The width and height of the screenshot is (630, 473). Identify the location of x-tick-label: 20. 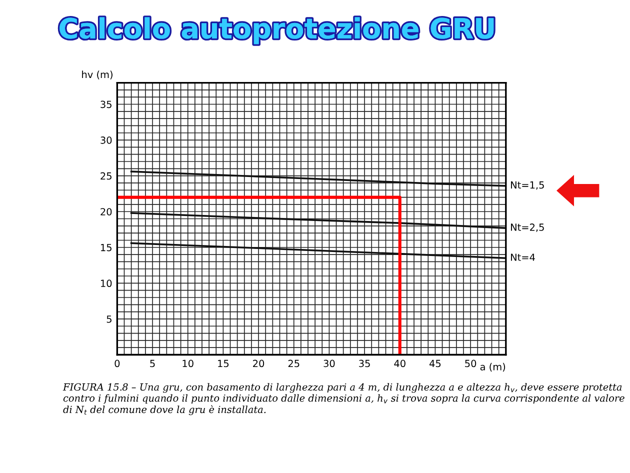
(258, 364).